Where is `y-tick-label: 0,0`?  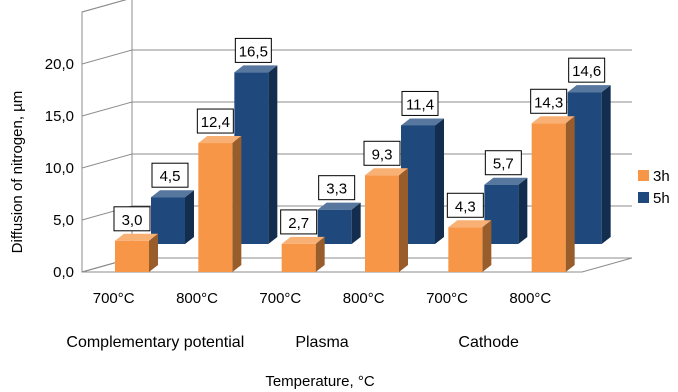 y-tick-label: 0,0 is located at coordinates (63, 272).